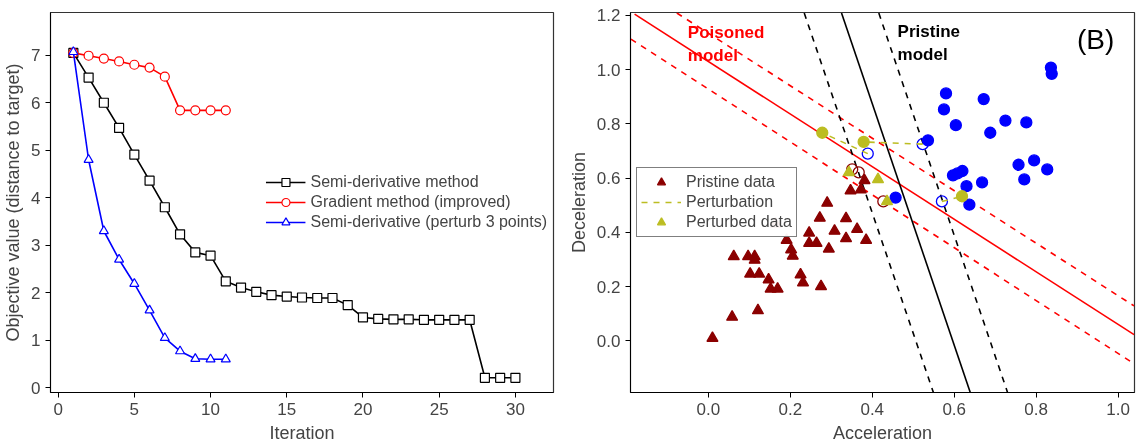 This screenshot has height=445, width=1146. I want to click on x-tick-label: 0.8, so click(1036, 409).